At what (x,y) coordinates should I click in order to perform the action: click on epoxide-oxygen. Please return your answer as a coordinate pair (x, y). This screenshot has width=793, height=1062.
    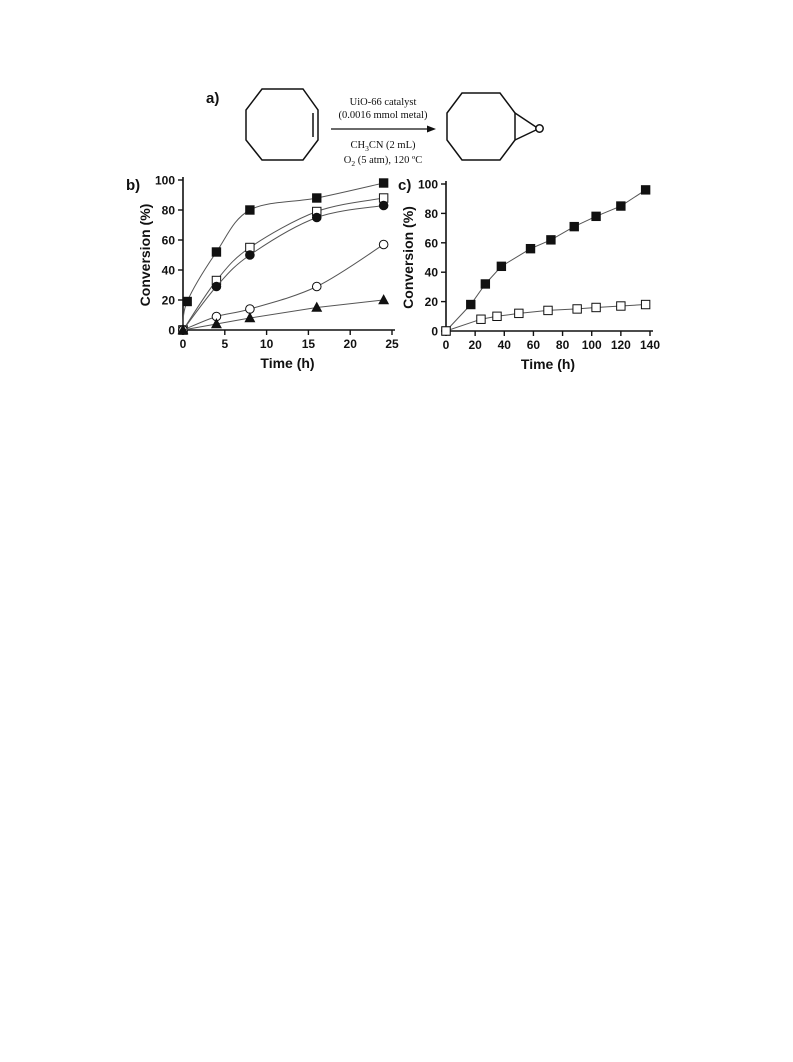
    Looking at the image, I should click on (539, 128).